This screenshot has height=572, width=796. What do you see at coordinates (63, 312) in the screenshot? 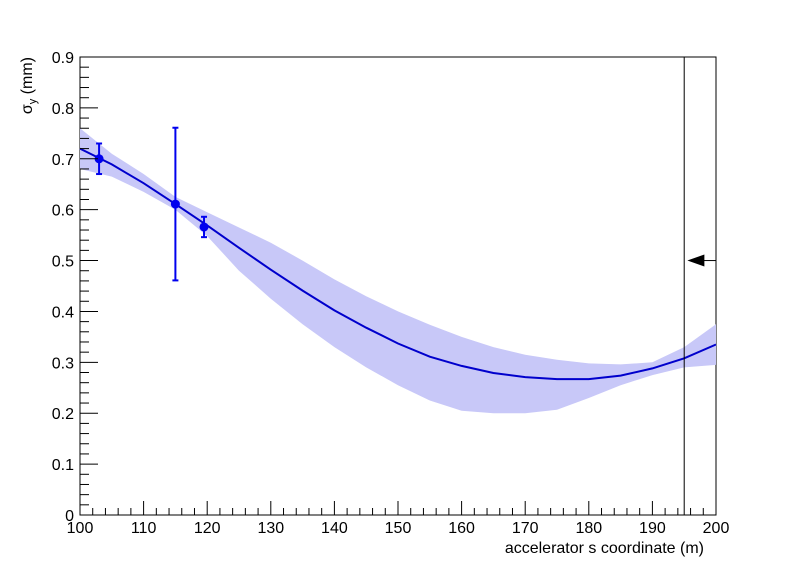
I see `y-tick-label: 0.4` at bounding box center [63, 312].